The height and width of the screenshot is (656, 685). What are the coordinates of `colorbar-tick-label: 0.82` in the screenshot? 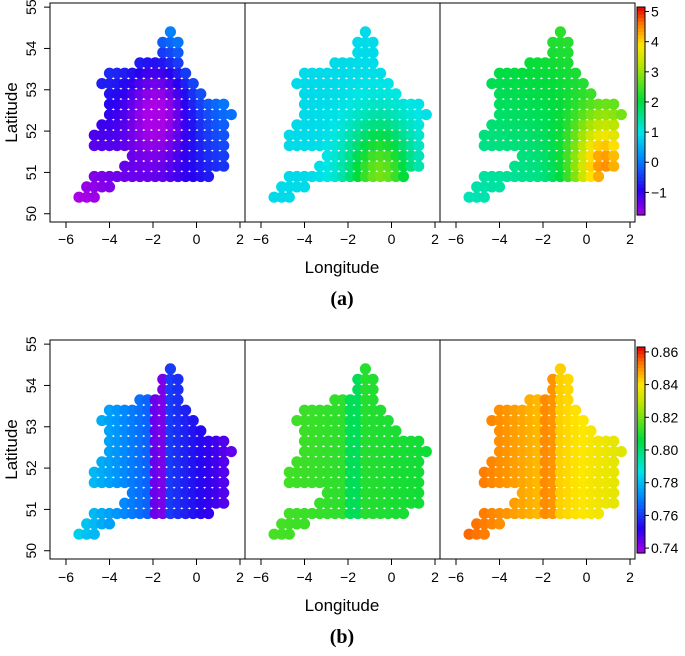 It's located at (664, 417).